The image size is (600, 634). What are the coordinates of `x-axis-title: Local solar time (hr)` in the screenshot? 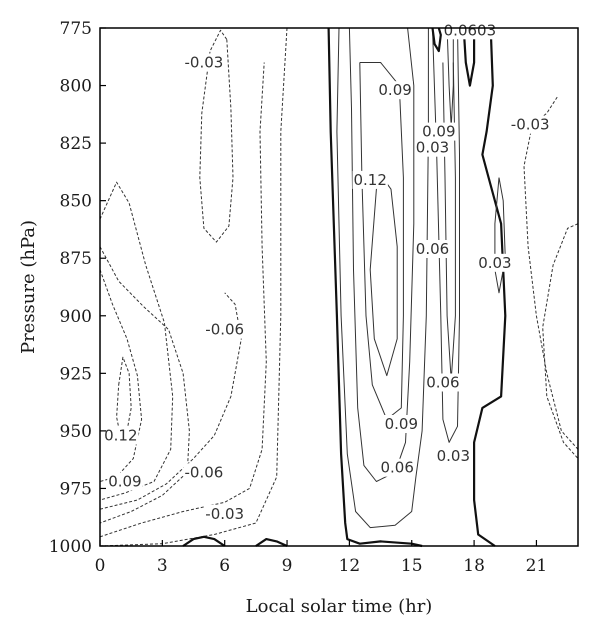 It's located at (339, 606).